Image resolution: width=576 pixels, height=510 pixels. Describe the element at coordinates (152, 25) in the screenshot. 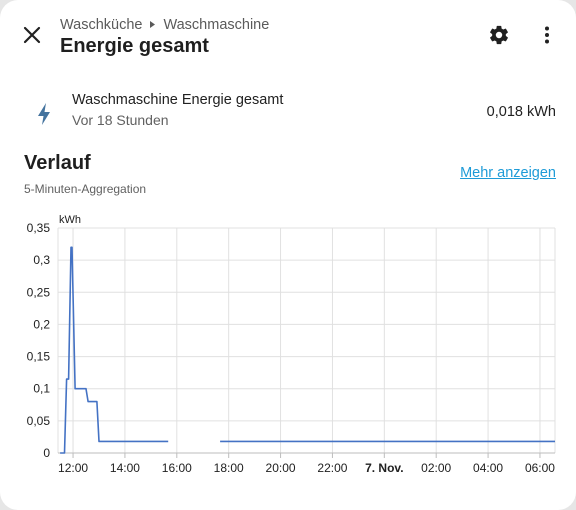

I see `chevron-right-icon` at that location.